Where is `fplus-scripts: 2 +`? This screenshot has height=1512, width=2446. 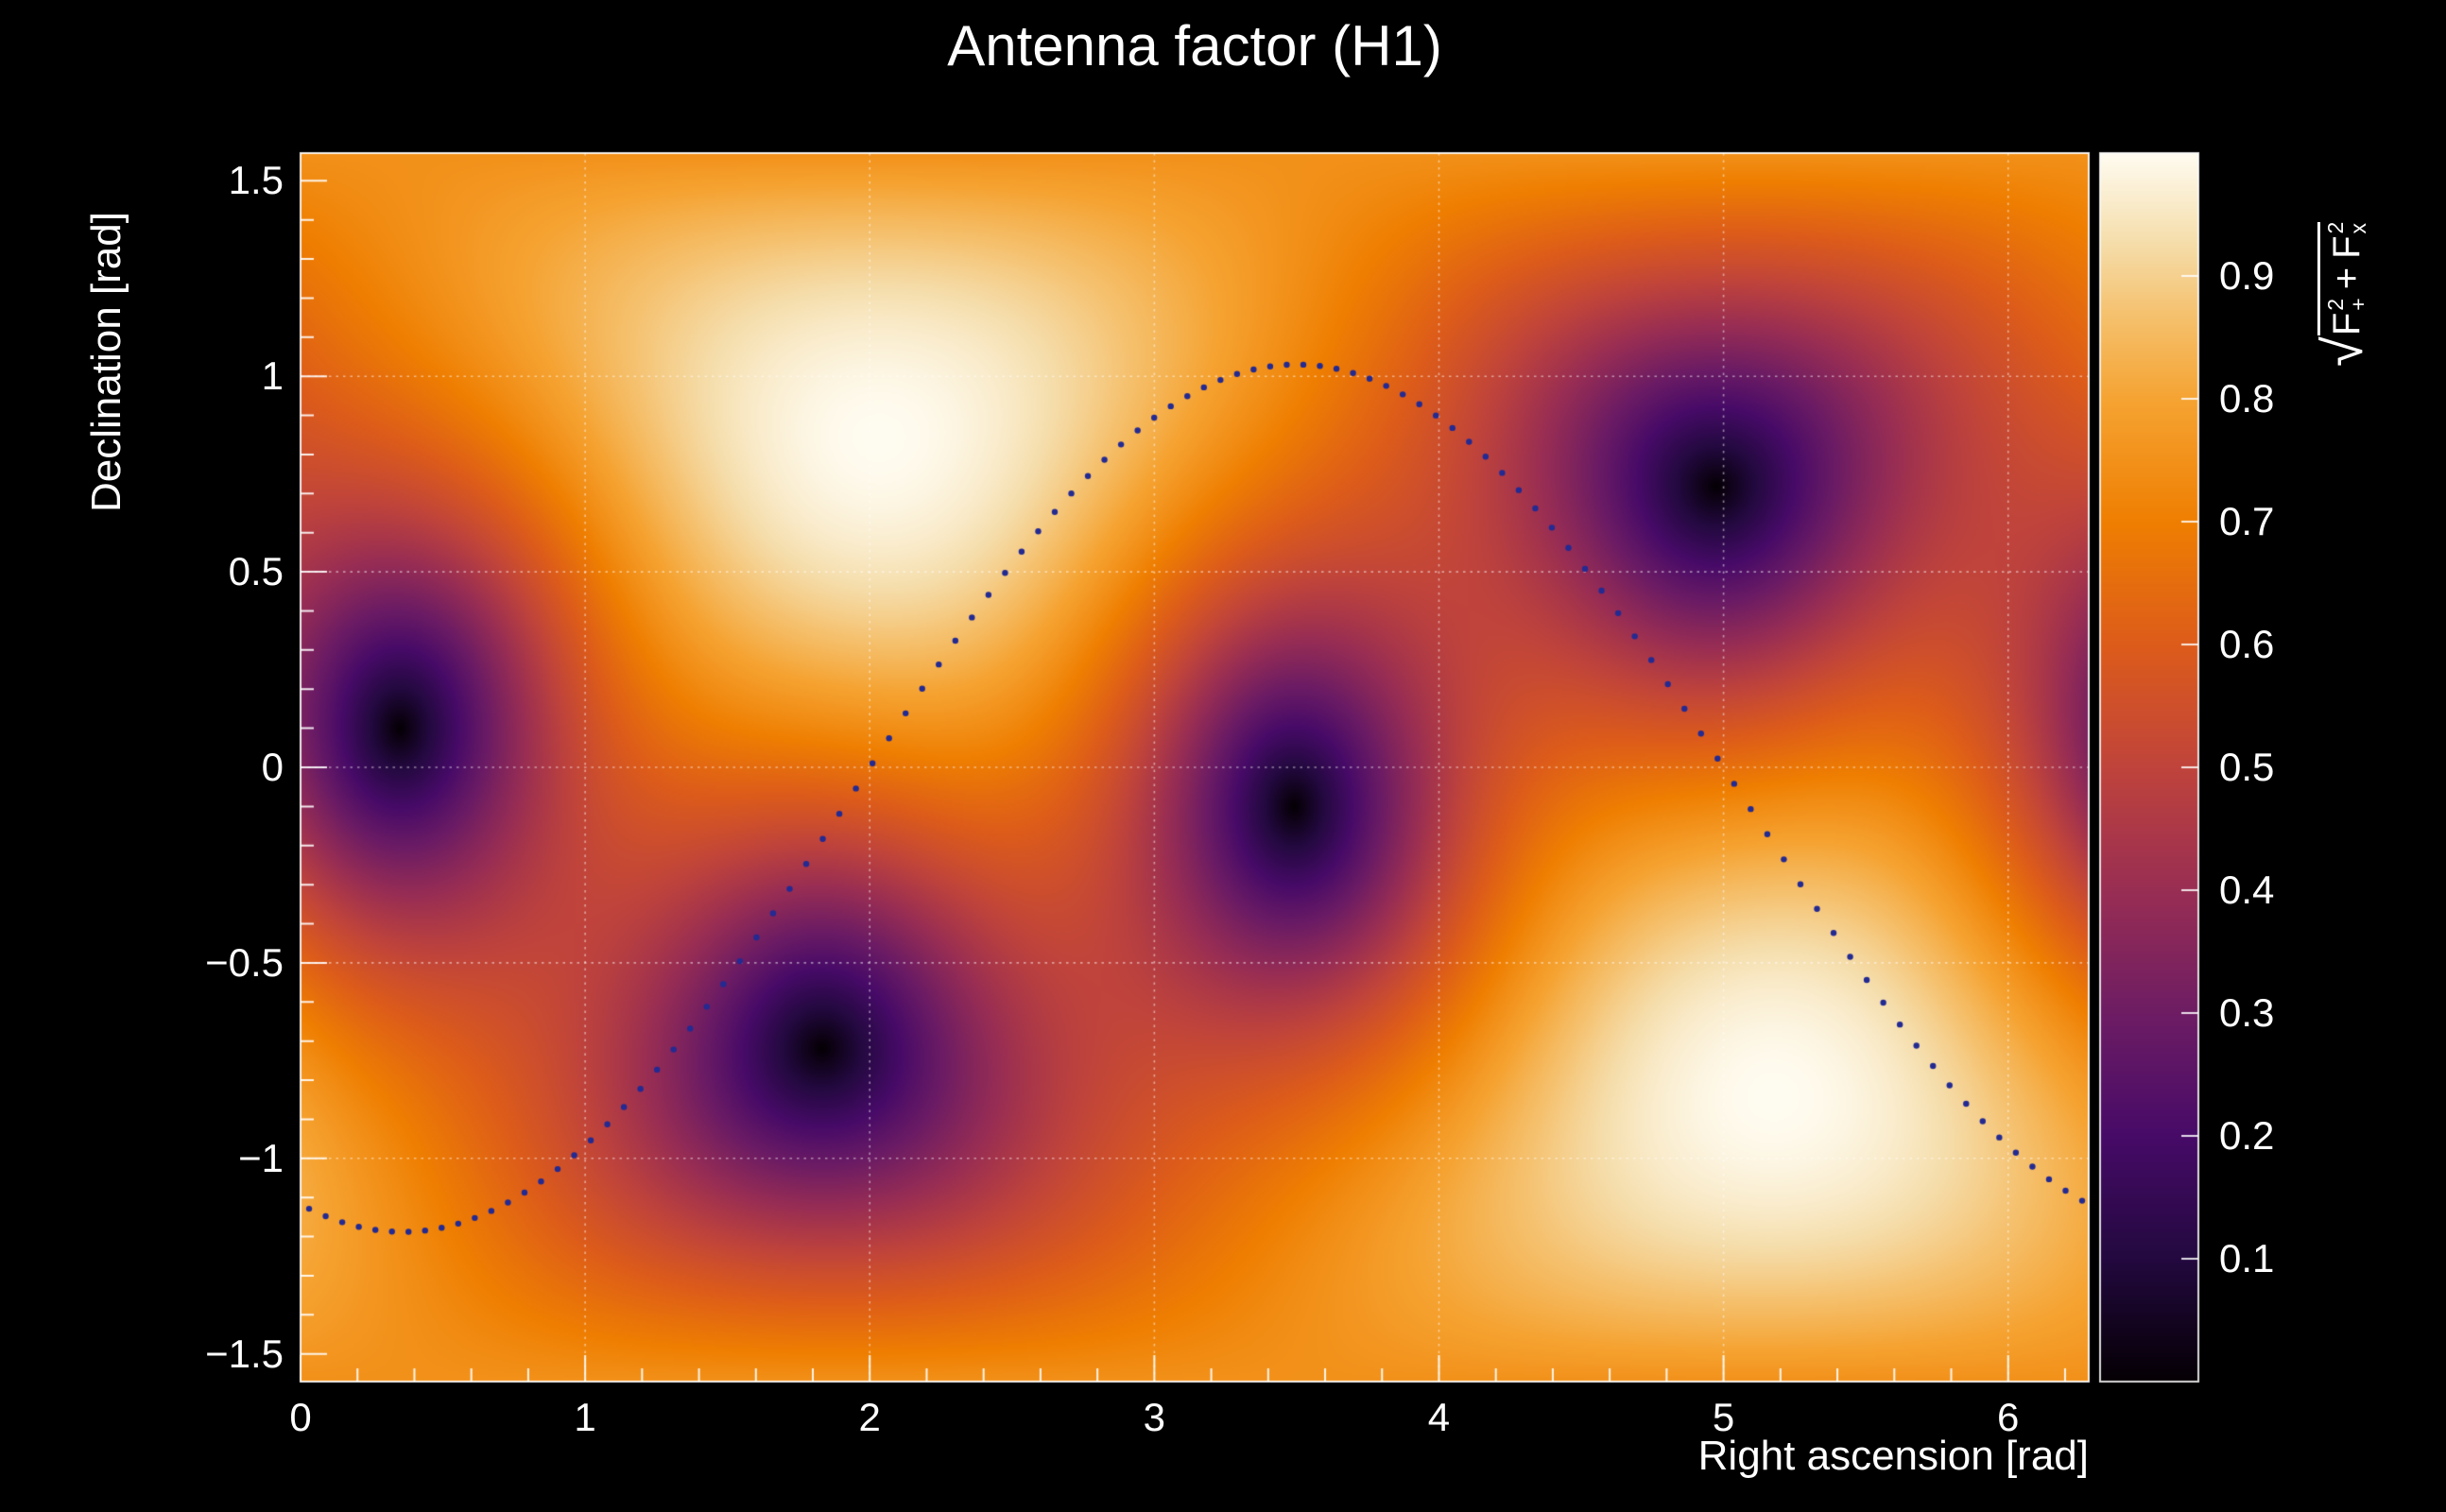 fplus-scripts: 2 + is located at coordinates (2347, 304).